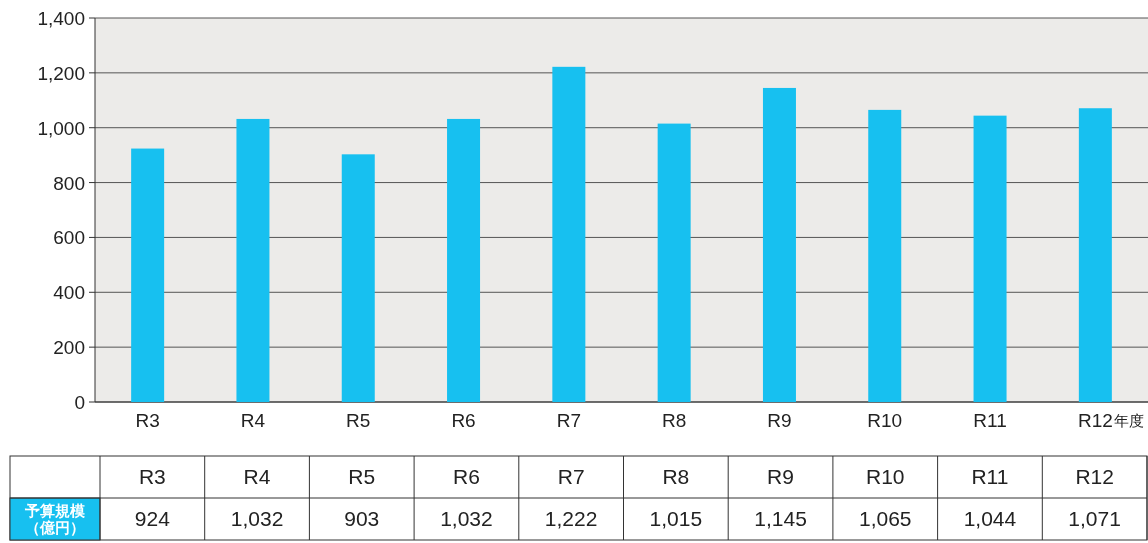 Image resolution: width=1148 pixels, height=543 pixels. What do you see at coordinates (571, 518) in the screenshot?
I see `data-label: 1,222` at bounding box center [571, 518].